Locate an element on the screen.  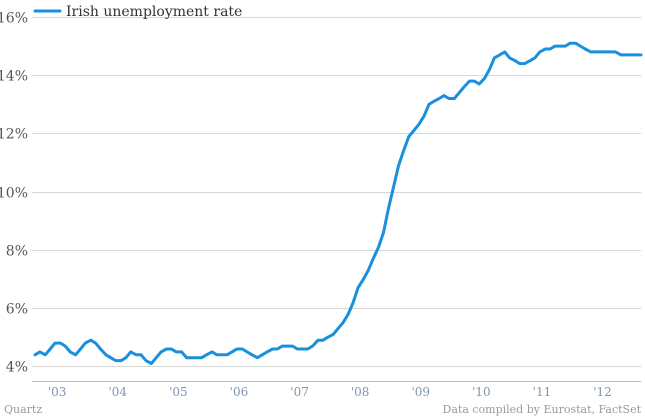
x-tick-label: '07 is located at coordinates (299, 392).